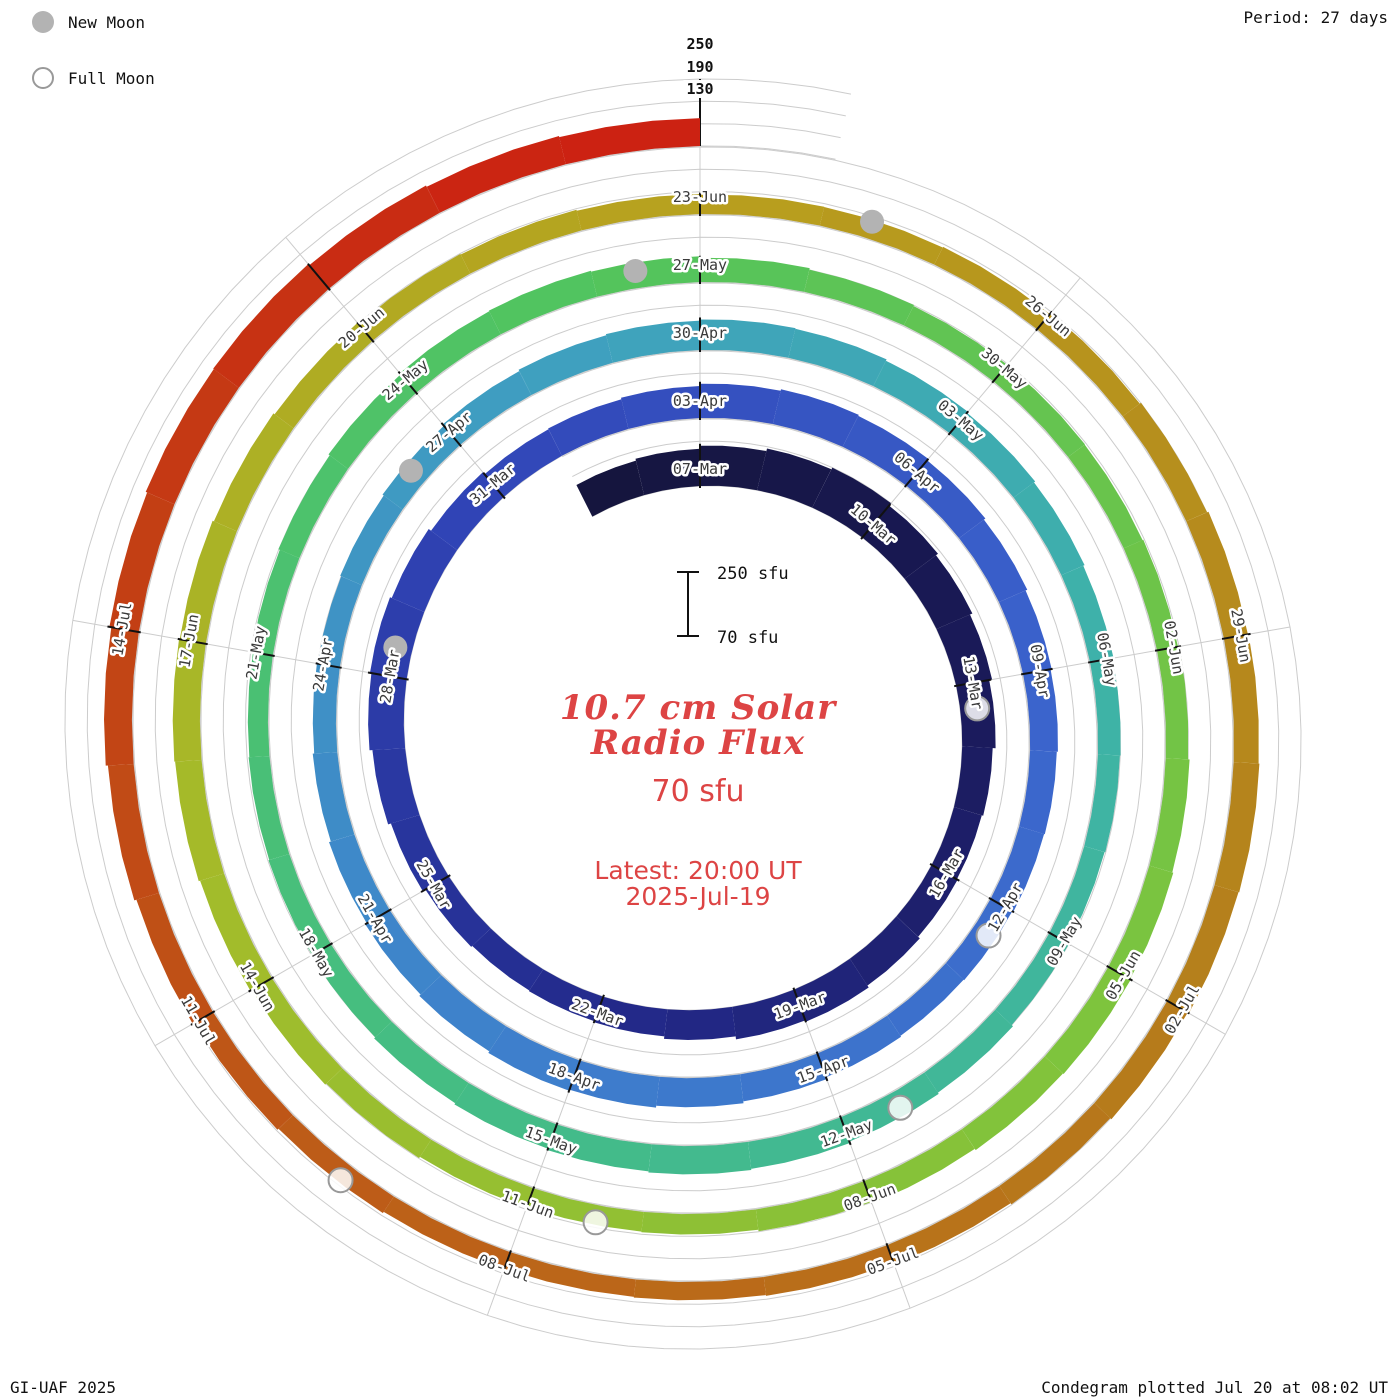 The width and height of the screenshot is (1400, 1400). I want to click on latest-timestamp: Latest: 20:00 UT 2025-Jul-19, so click(697, 884).